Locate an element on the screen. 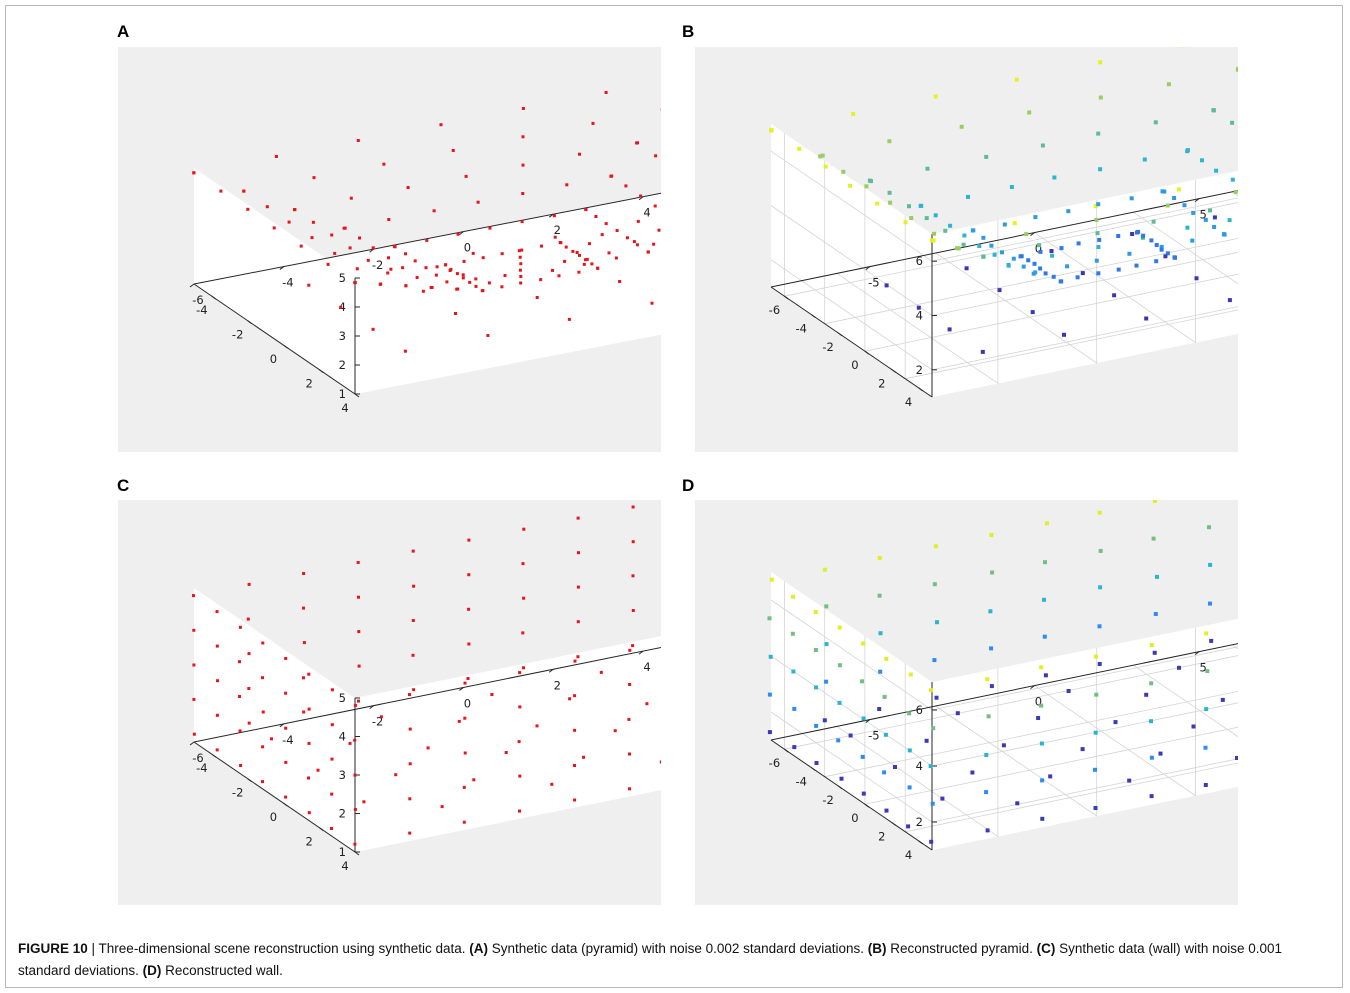 This screenshot has width=1350, height=993. caption-part-label-c: (C) is located at coordinates (1046, 948).